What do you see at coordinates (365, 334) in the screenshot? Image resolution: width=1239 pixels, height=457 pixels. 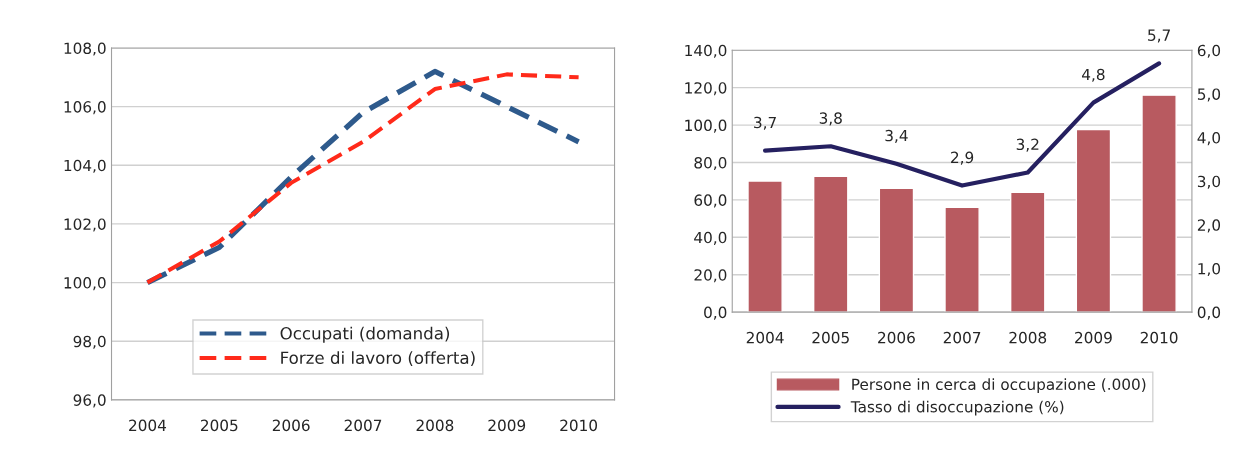 I see `legend-label: Occupati (domanda)` at bounding box center [365, 334].